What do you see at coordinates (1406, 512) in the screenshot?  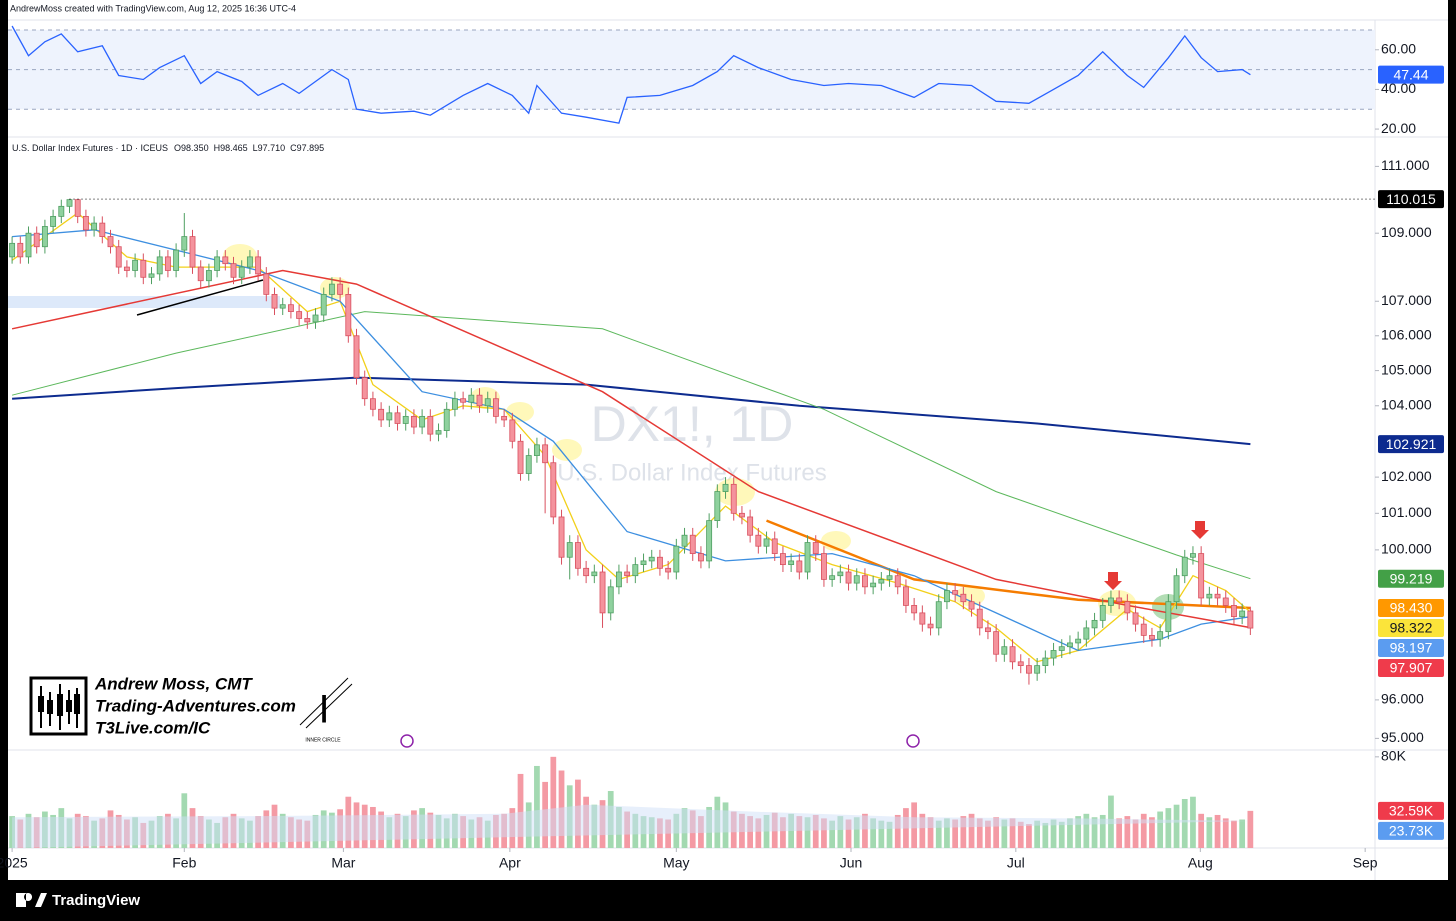 I see `y-tick-label: 101.000` at bounding box center [1406, 512].